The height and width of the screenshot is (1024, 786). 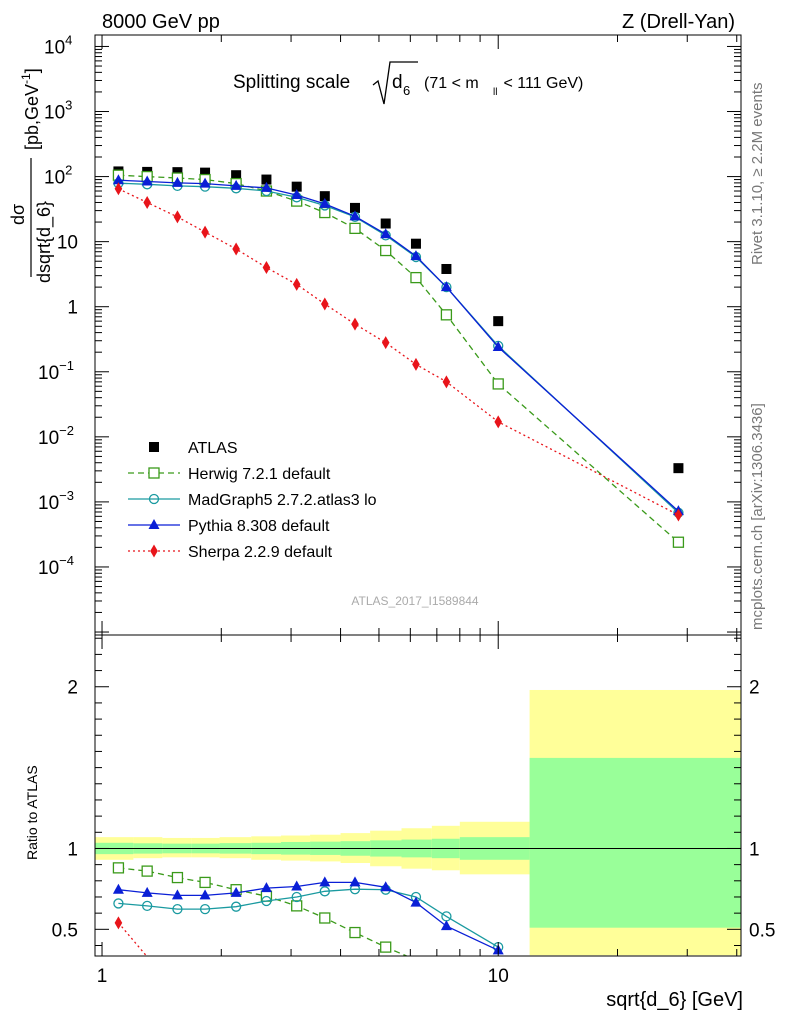 I want to click on title-cut-sub: ll, so click(x=495, y=92).